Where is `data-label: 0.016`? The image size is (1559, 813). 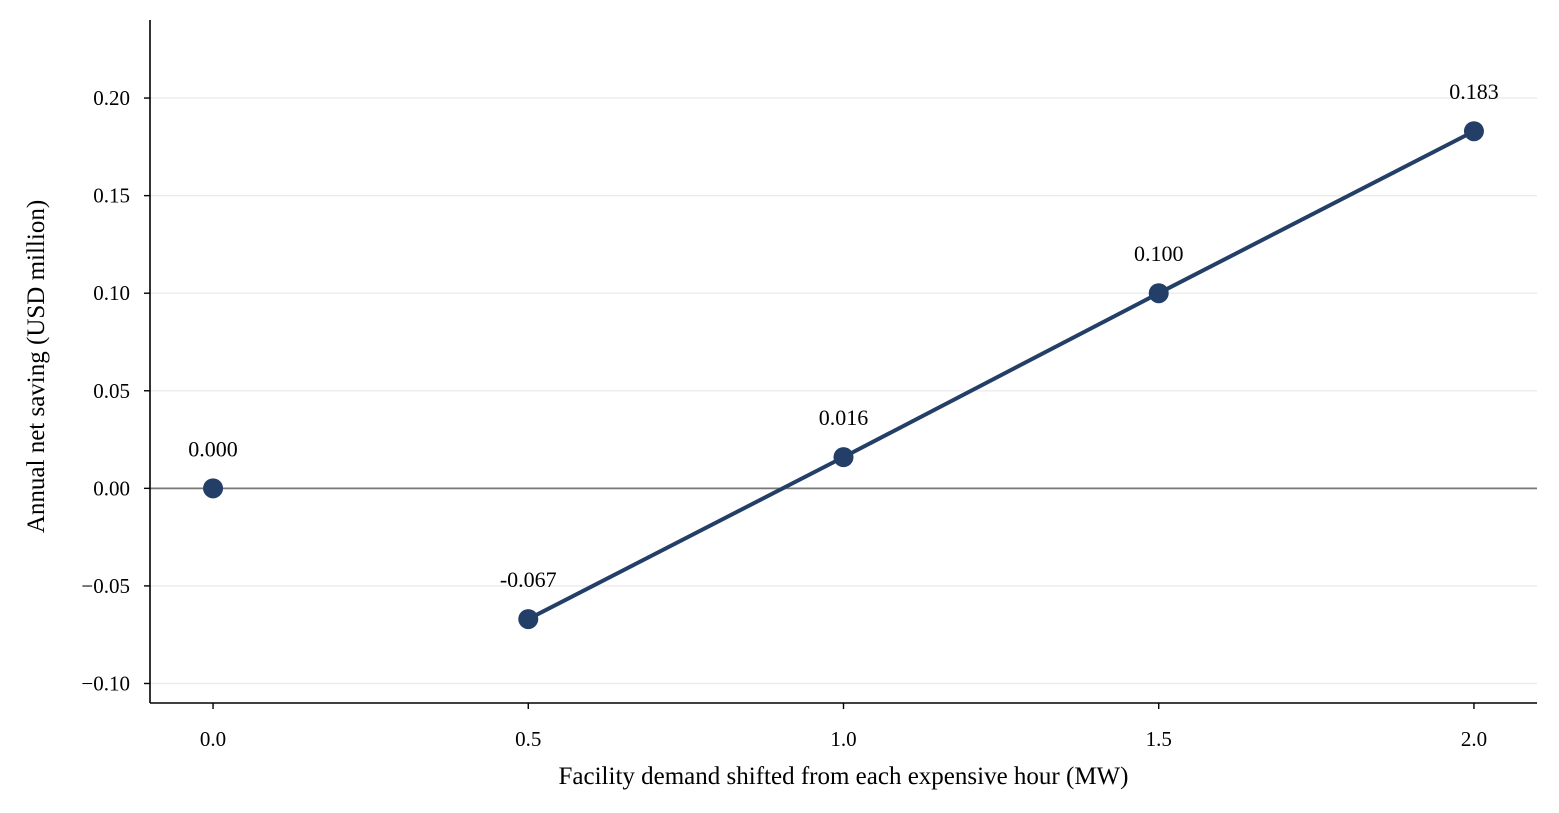
data-label: 0.016 is located at coordinates (844, 417).